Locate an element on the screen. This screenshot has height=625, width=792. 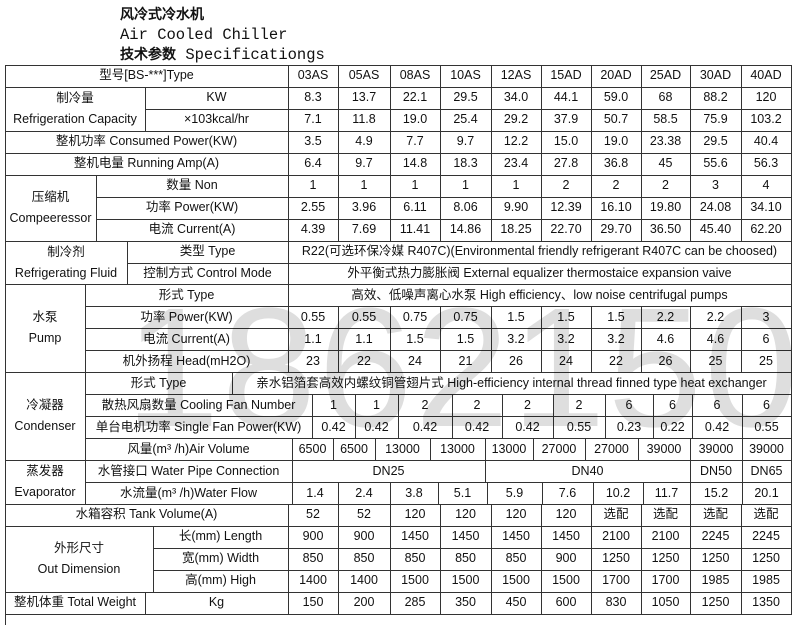
water-flow-value: 10.2 is located at coordinates (618, 493).